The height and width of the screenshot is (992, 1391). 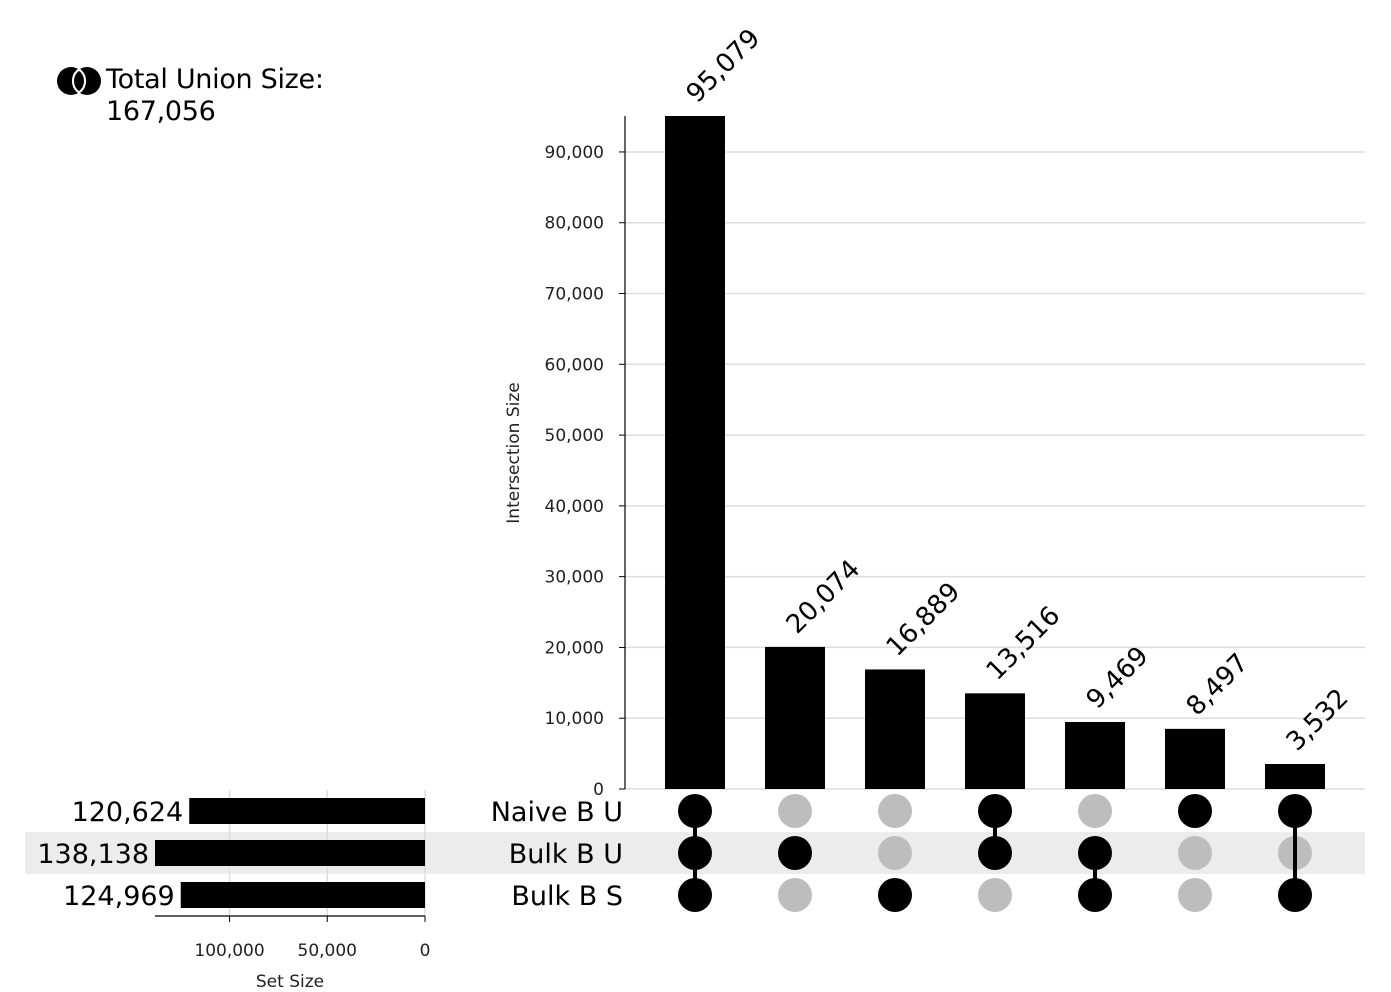 I want to click on set-size-label: 138,138, so click(x=93, y=854).